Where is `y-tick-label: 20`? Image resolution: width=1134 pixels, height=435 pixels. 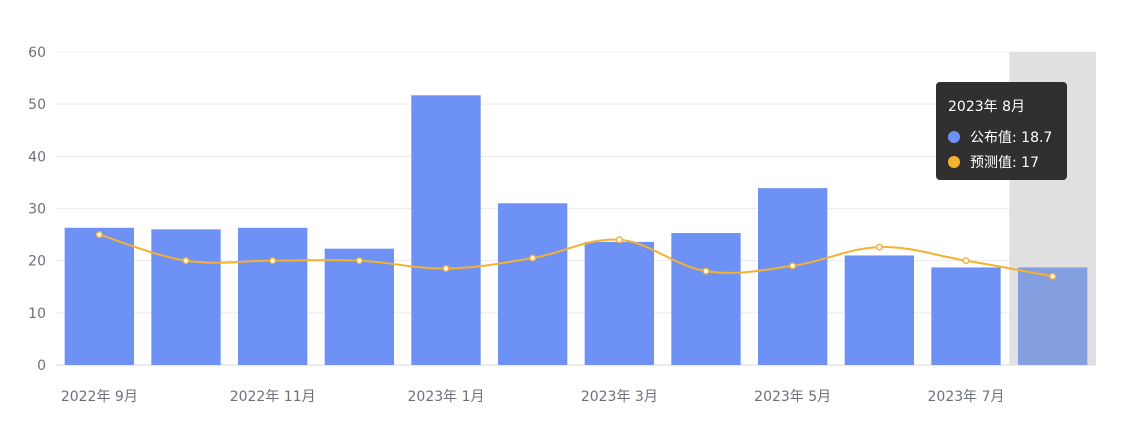 y-tick-label: 20 is located at coordinates (37, 262).